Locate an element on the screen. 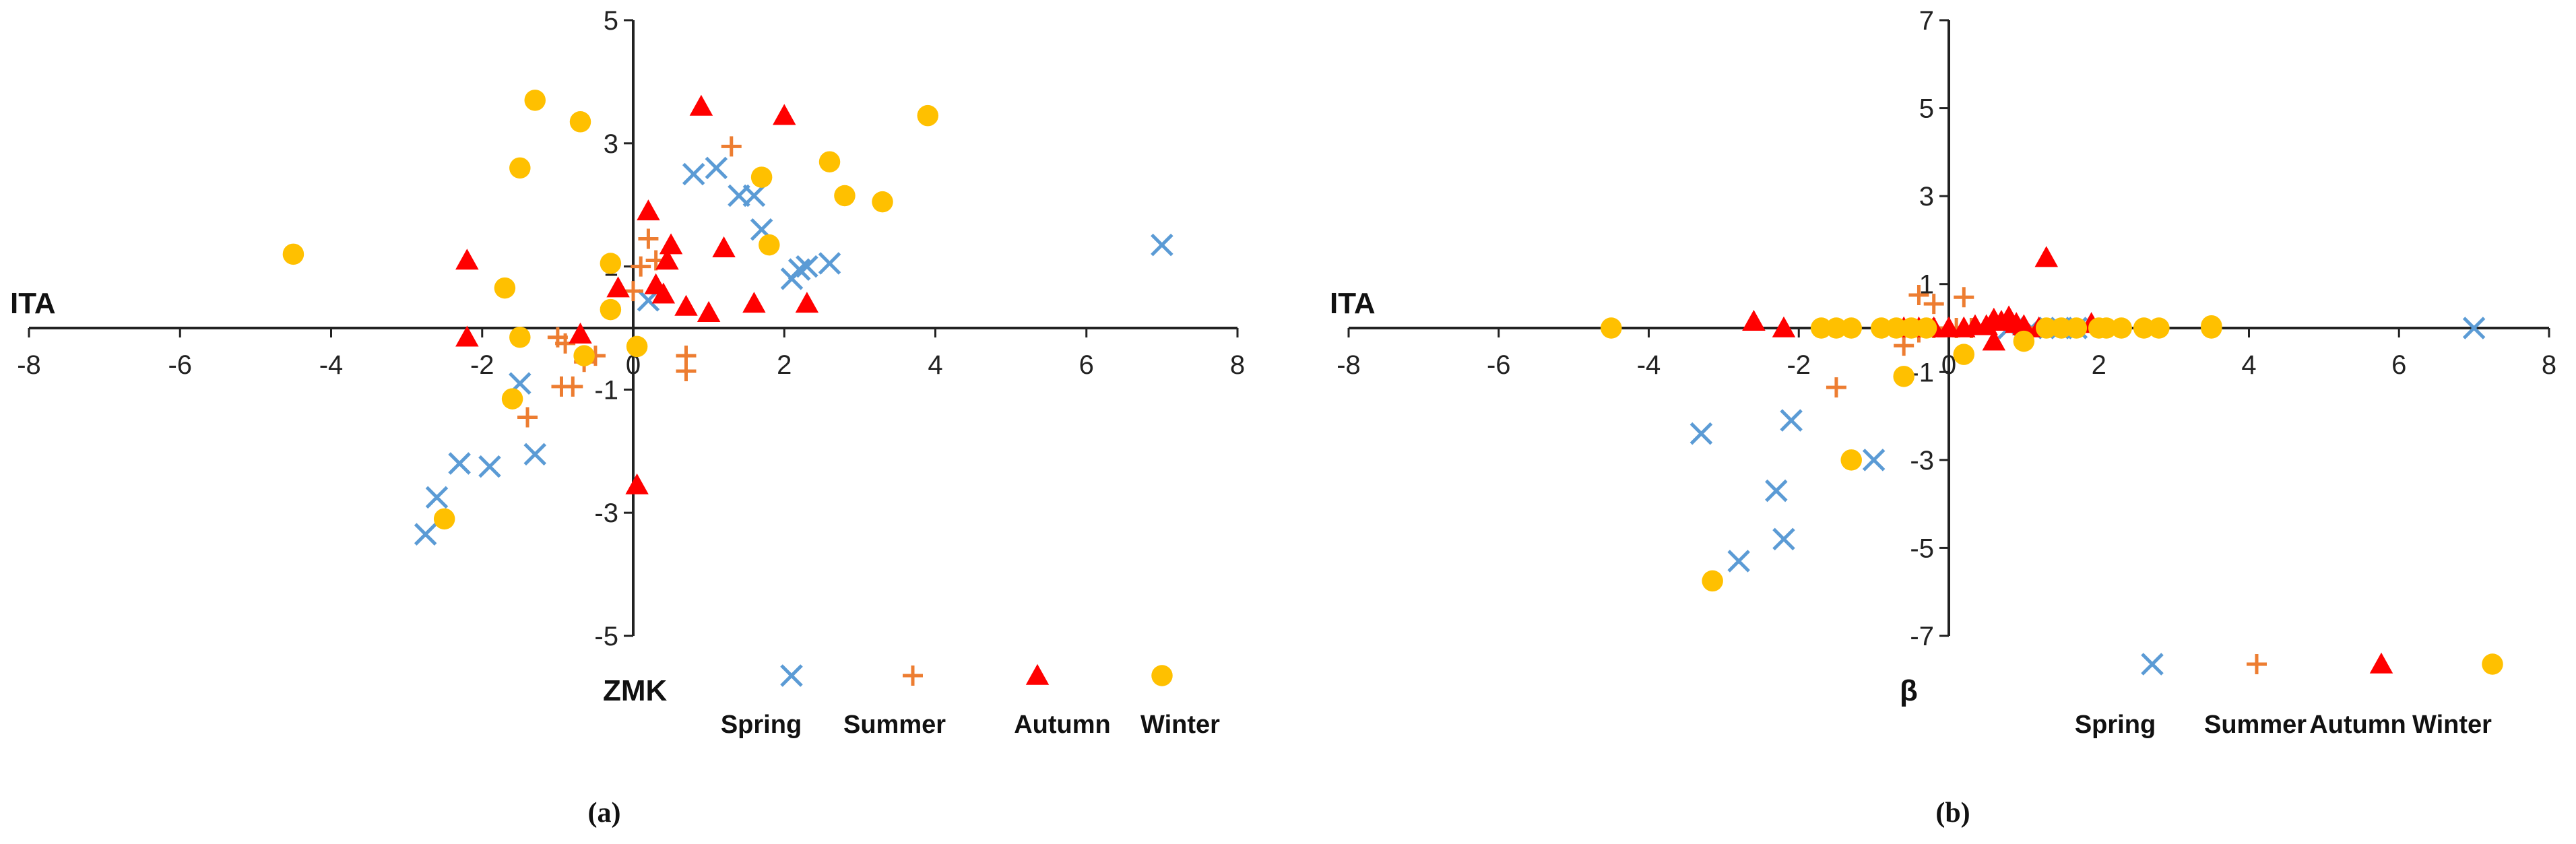  x-tick-label: 0 is located at coordinates (633, 365).